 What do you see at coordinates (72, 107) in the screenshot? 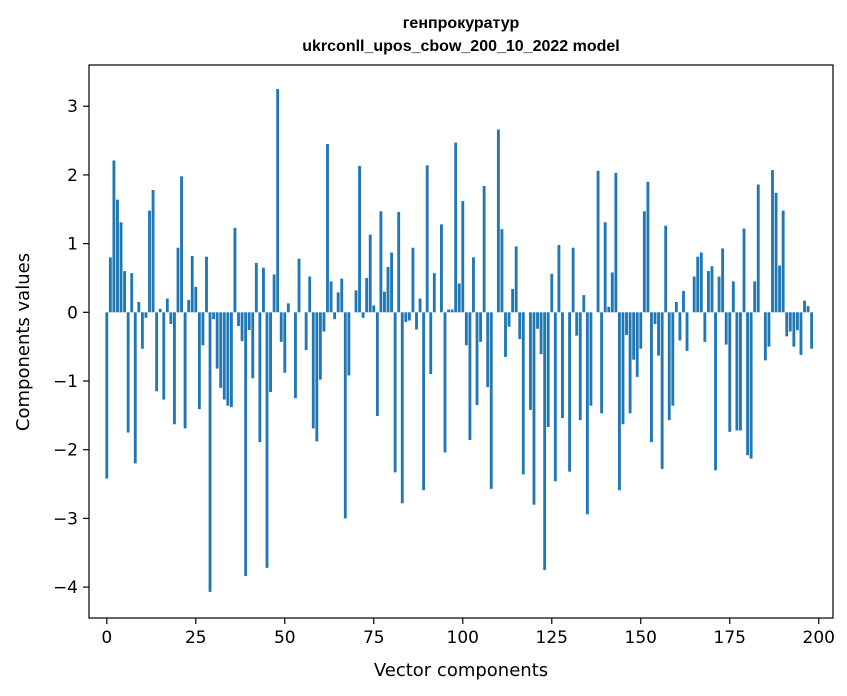
I see `y-tick-label: 3` at bounding box center [72, 107].